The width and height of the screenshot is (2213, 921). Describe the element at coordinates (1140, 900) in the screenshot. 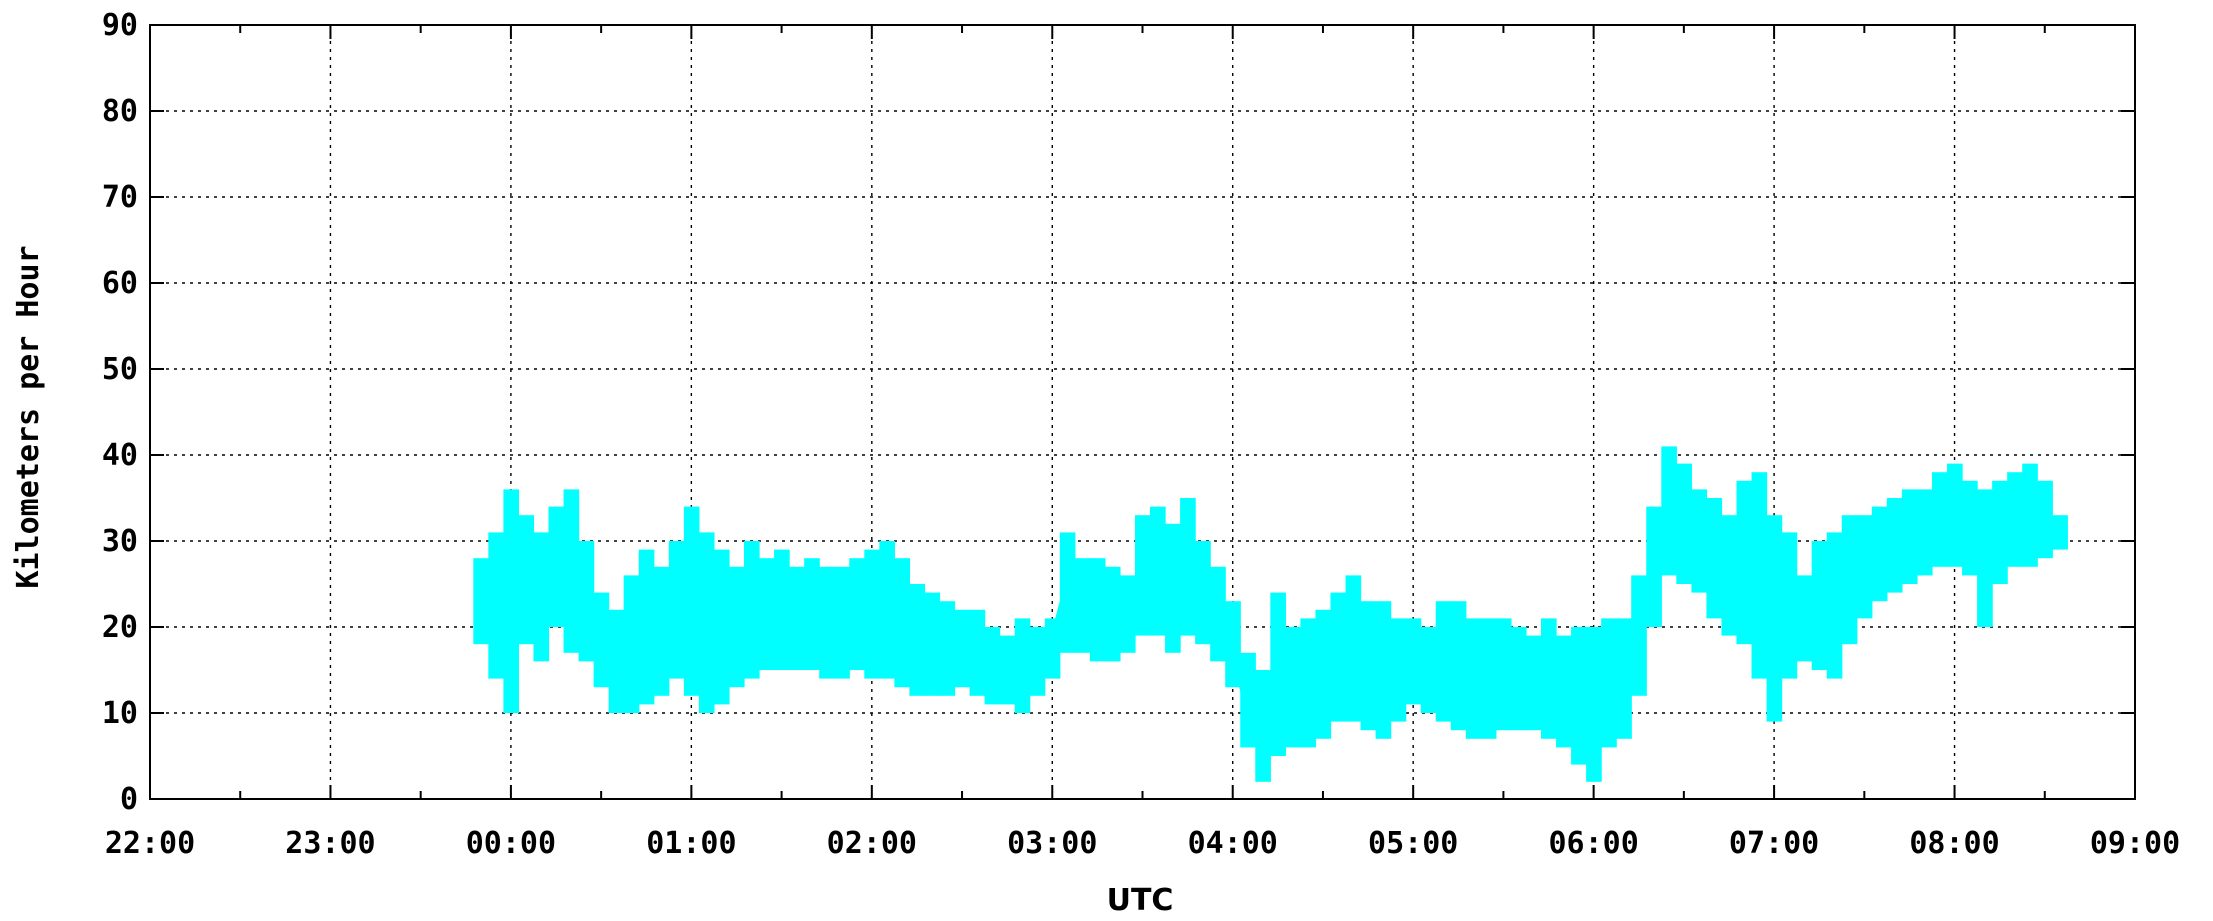

I see `x-axis-title: UTC` at that location.